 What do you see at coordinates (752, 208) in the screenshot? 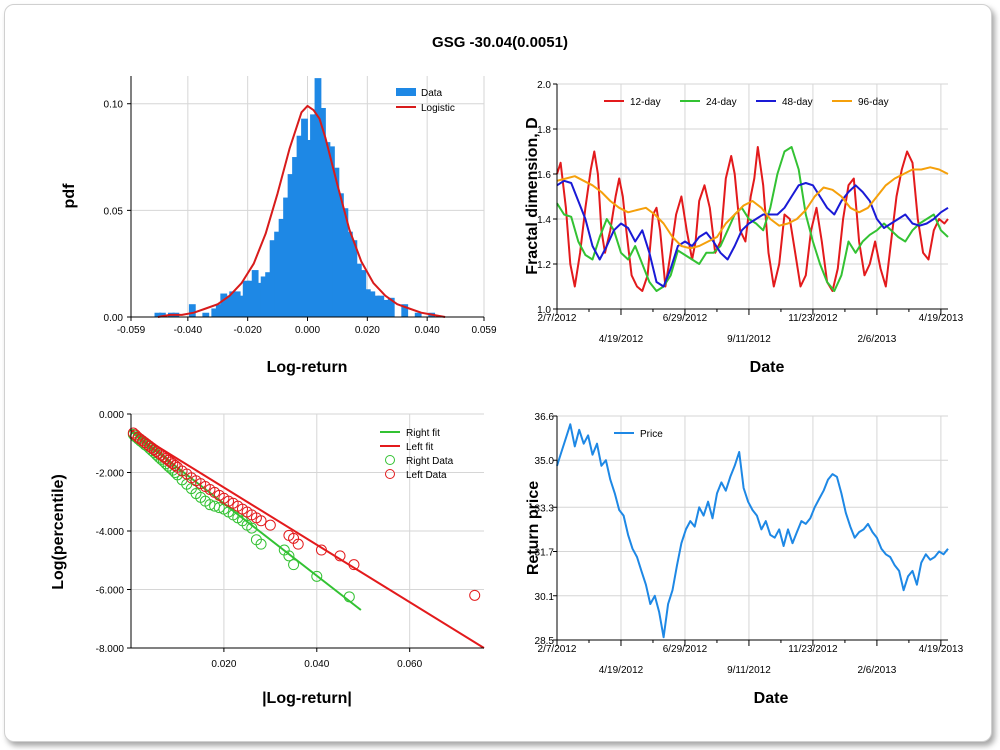
I see `series-line-96-day` at bounding box center [752, 208].